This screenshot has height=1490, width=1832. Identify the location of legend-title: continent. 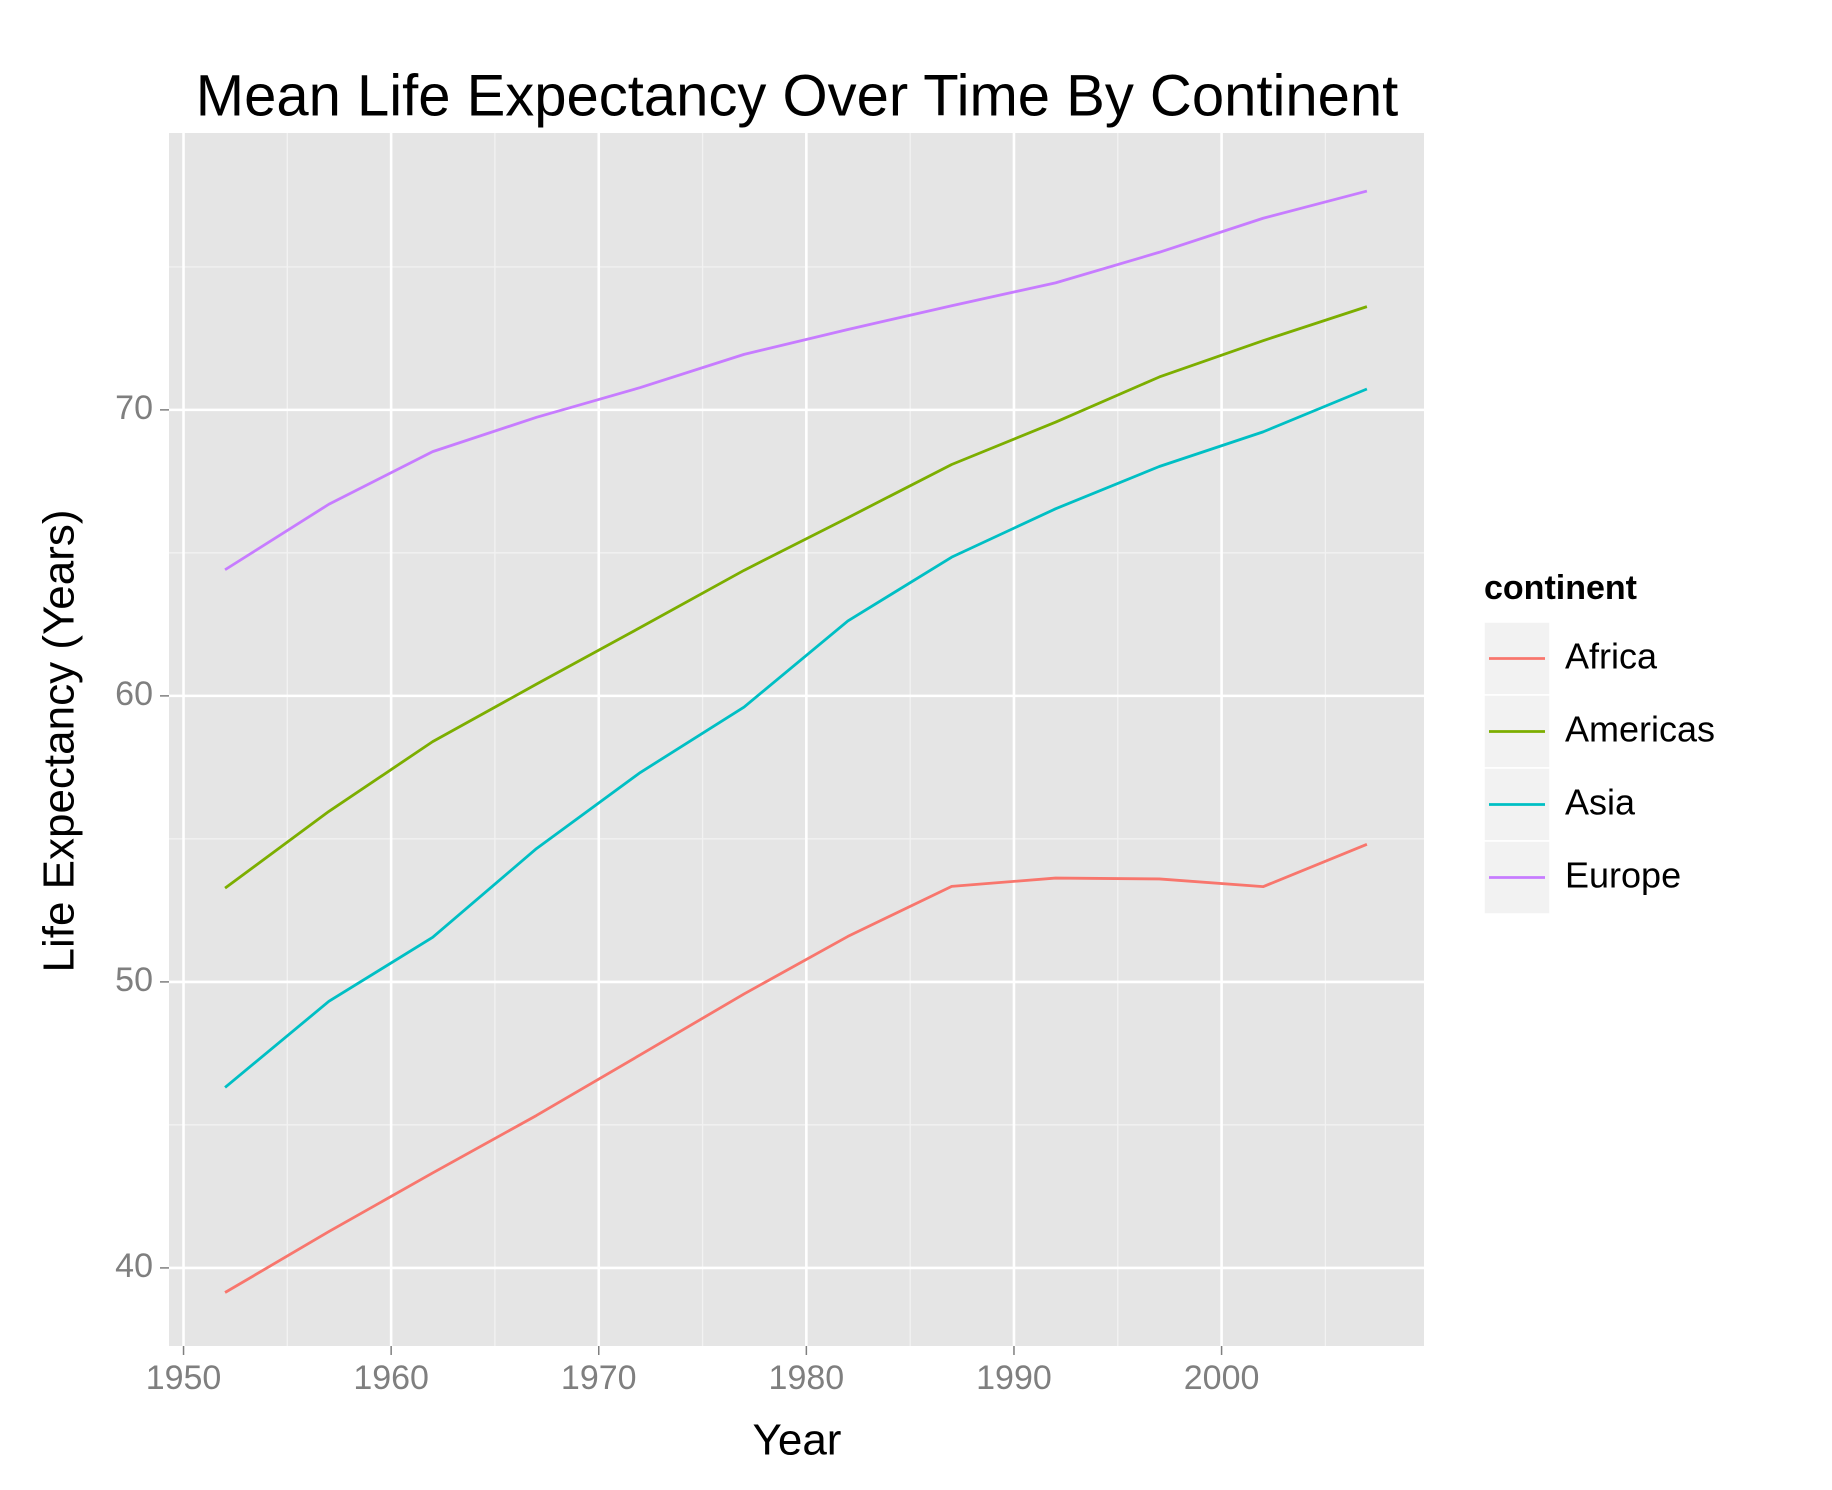
(1560, 588).